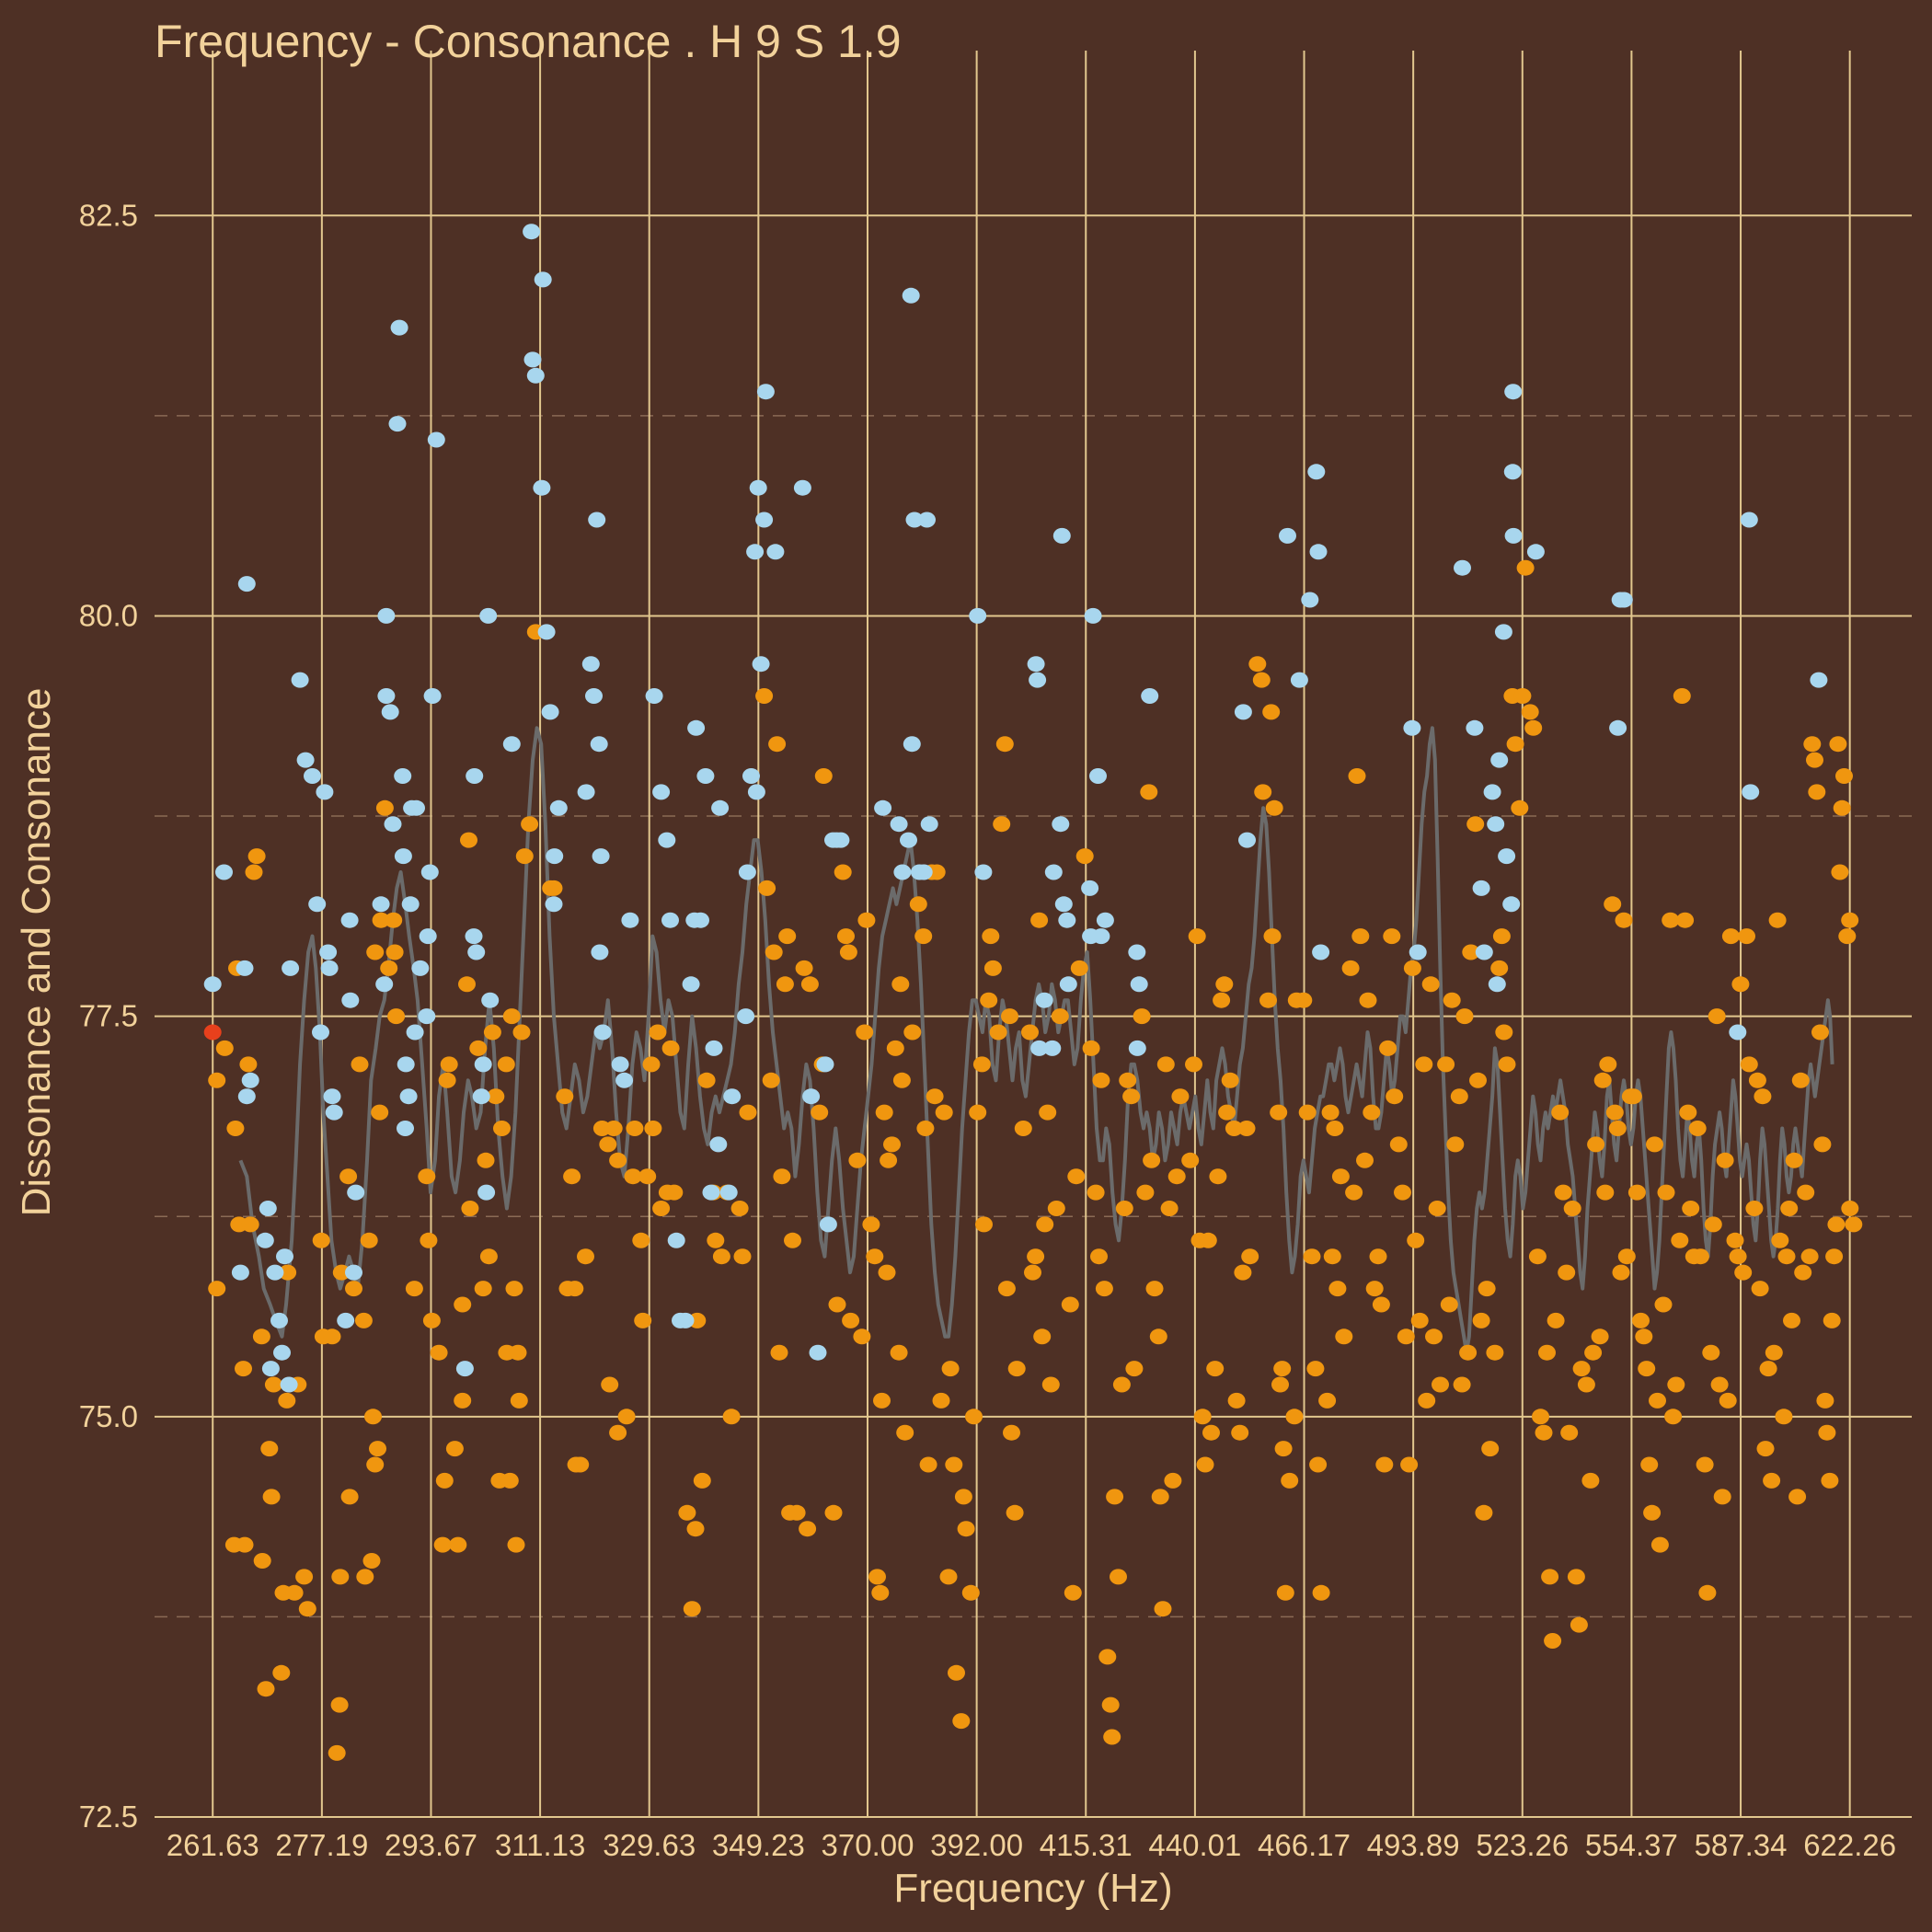 The width and height of the screenshot is (1932, 1932). Describe the element at coordinates (1849, 1845) in the screenshot. I see `x-tick-label: 622.26` at that location.